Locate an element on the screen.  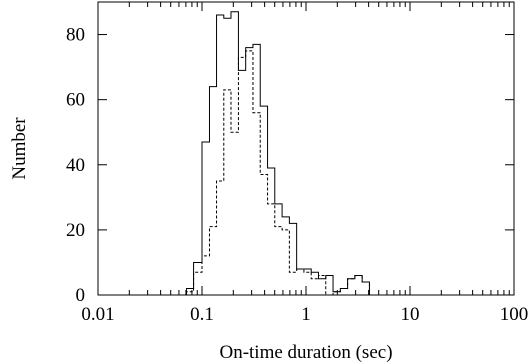
y-tick-label: 40 is located at coordinates (75, 165).